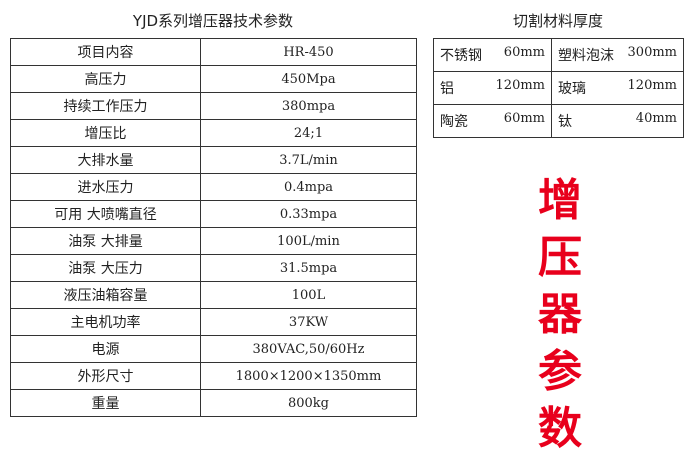  Describe the element at coordinates (492, 121) in the screenshot. I see `cut-cell: 陶瓷 60mm` at that location.